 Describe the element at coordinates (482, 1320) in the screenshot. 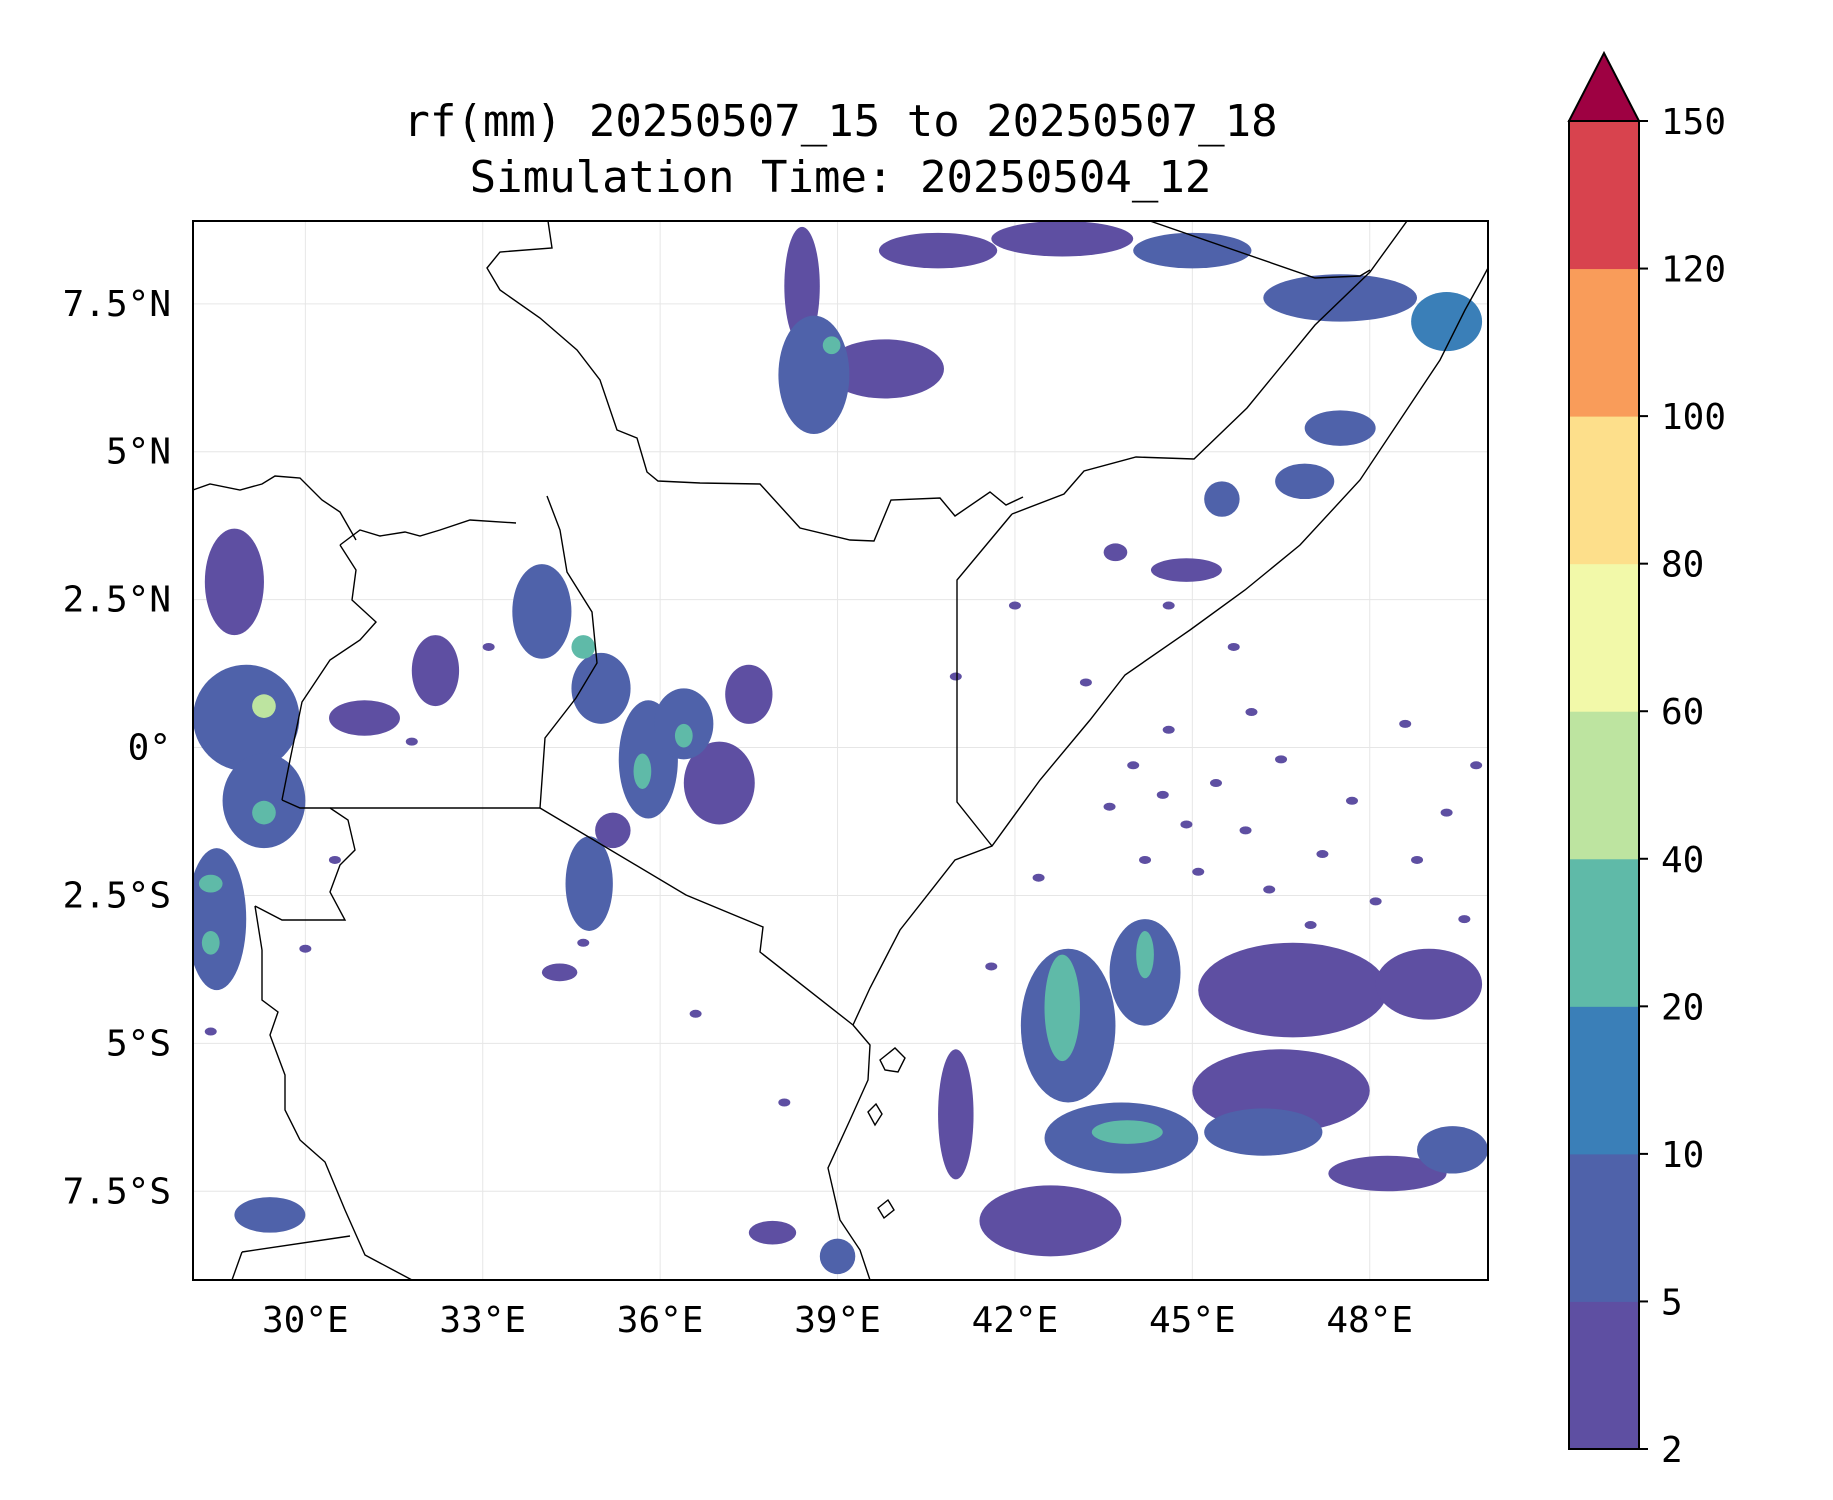

I see `x-tick-label: 33°E` at that location.